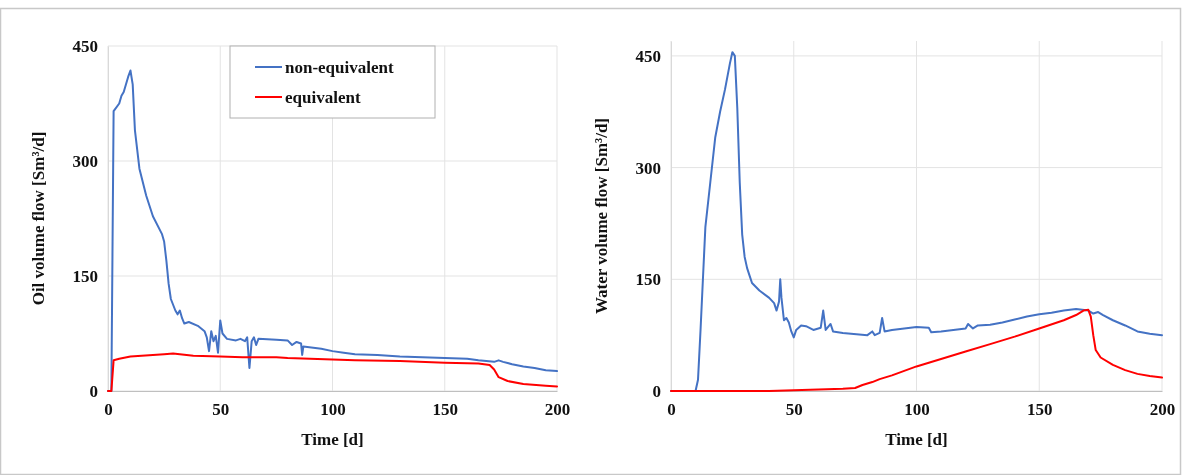 This screenshot has width=1190, height=475. What do you see at coordinates (339, 67) in the screenshot?
I see `legend-label: non-equivalent` at bounding box center [339, 67].